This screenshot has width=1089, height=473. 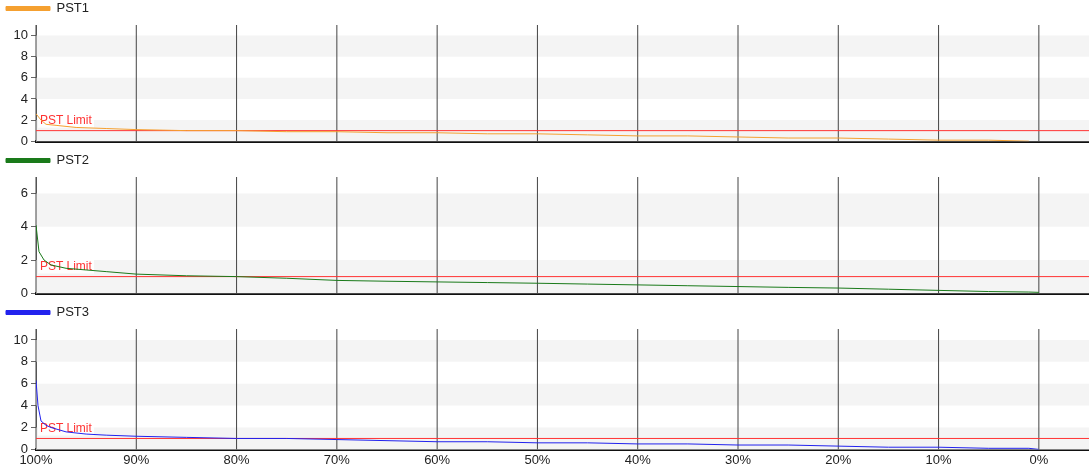 What do you see at coordinates (73, 312) in the screenshot?
I see `legend-label: PST3` at bounding box center [73, 312].